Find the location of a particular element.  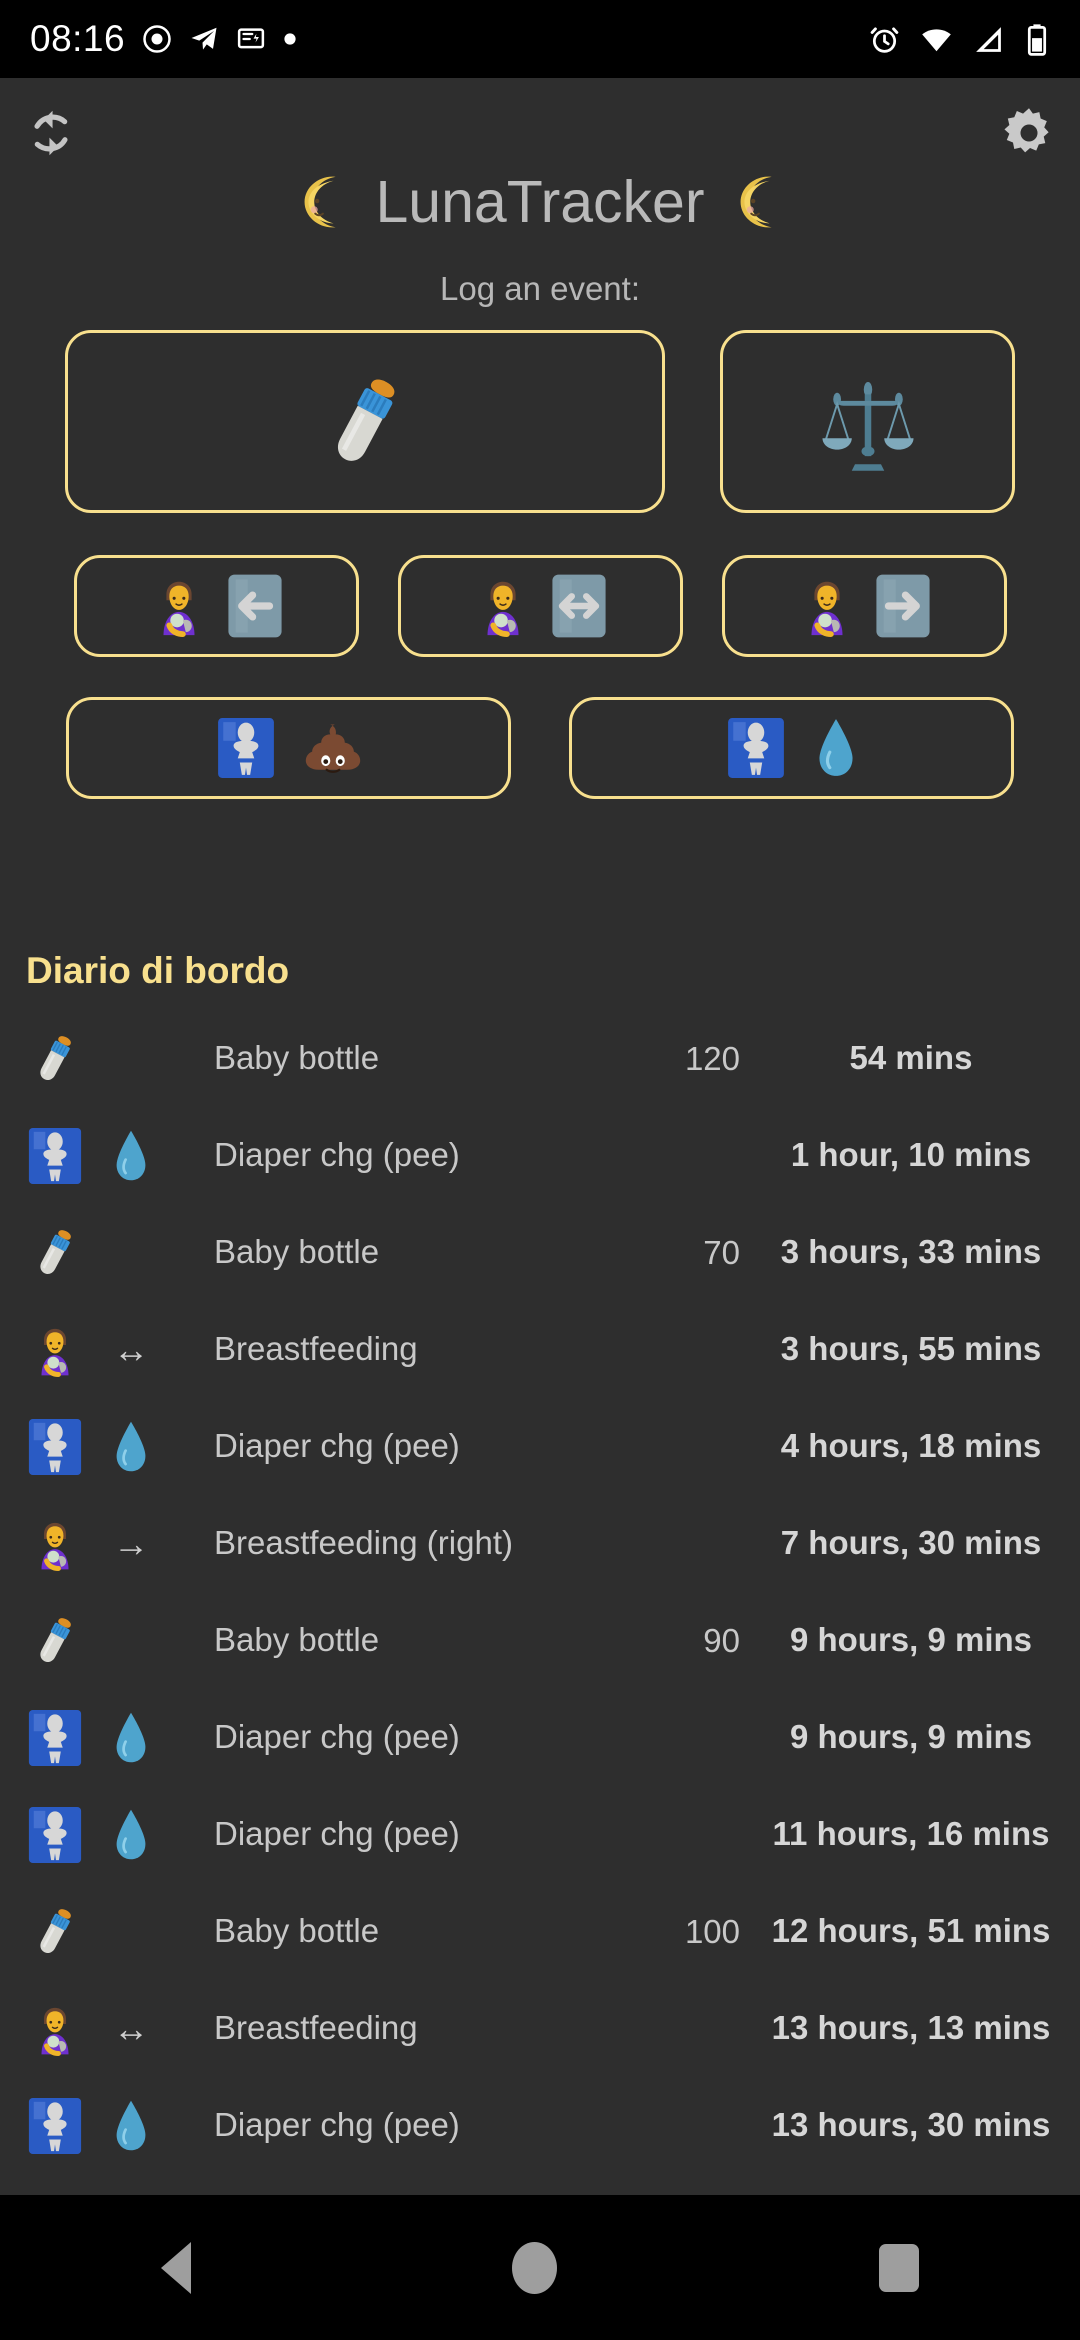

diary-row-label: Breastfeeding is located at coordinates (316, 1349).